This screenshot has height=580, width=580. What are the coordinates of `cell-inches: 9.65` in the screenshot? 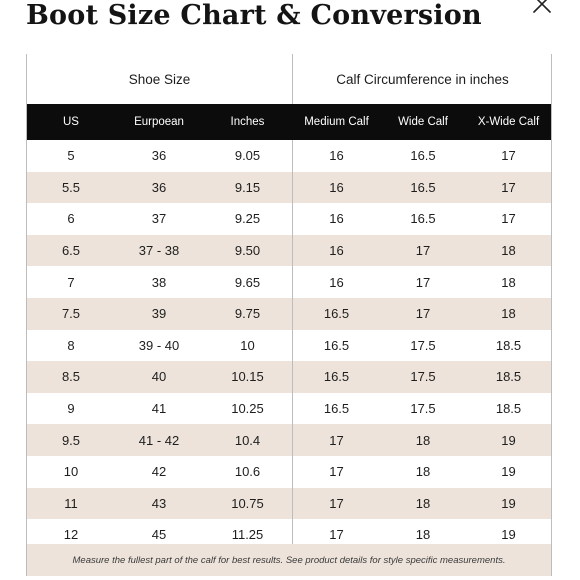 It's located at (247, 282).